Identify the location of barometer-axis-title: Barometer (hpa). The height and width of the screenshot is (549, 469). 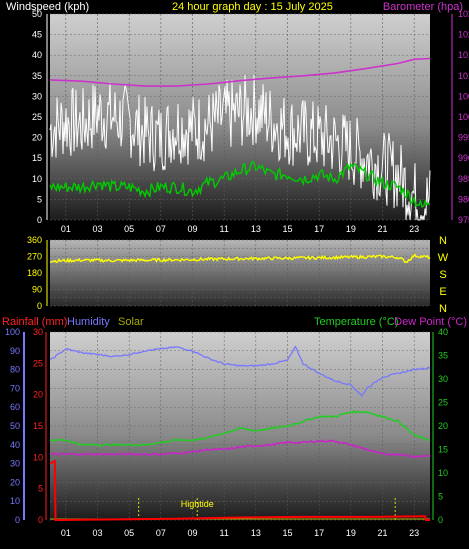
(423, 7).